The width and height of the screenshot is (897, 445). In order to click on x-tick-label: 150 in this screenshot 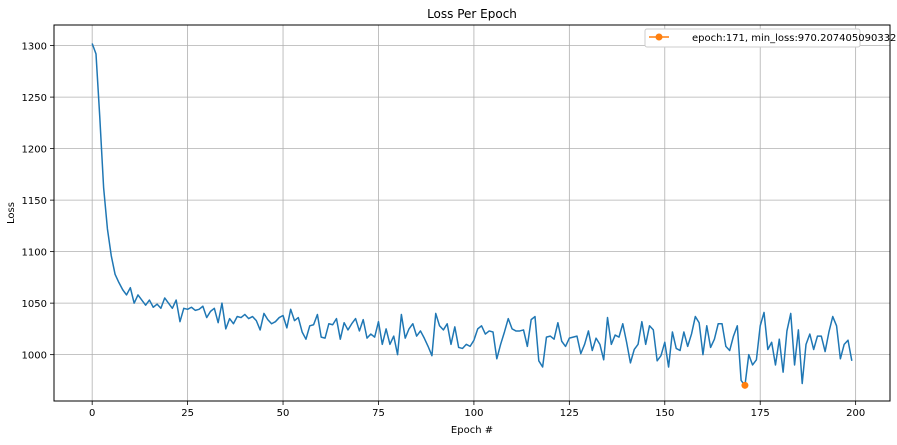, I will do `click(664, 413)`.